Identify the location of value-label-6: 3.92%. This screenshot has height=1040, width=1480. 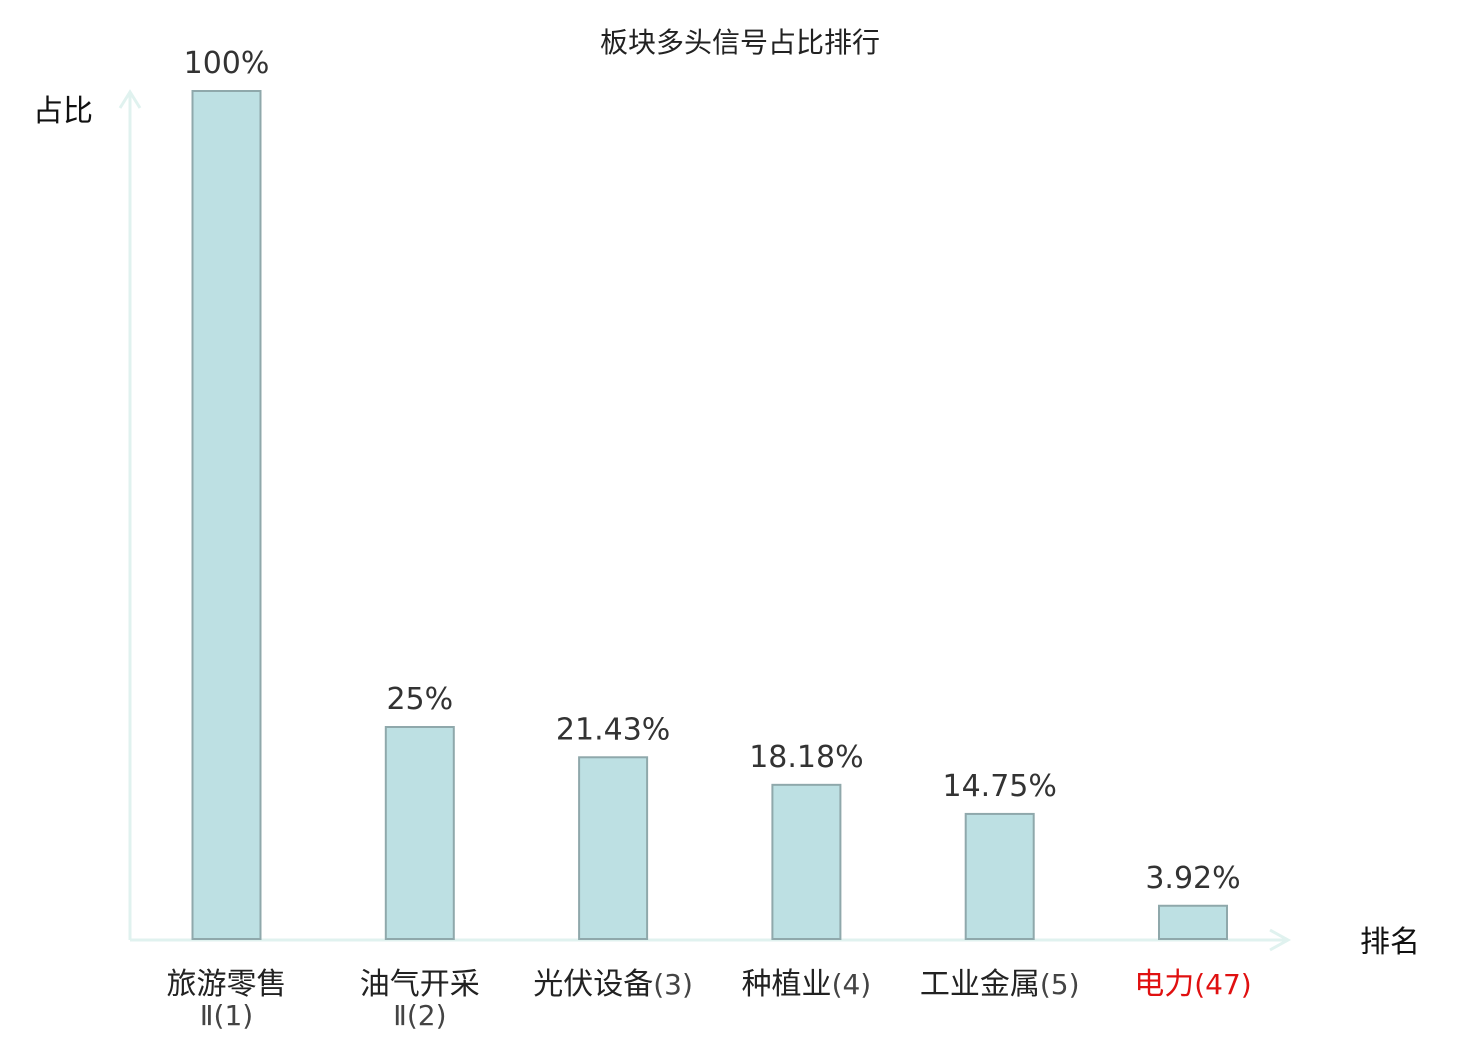
(1192, 878).